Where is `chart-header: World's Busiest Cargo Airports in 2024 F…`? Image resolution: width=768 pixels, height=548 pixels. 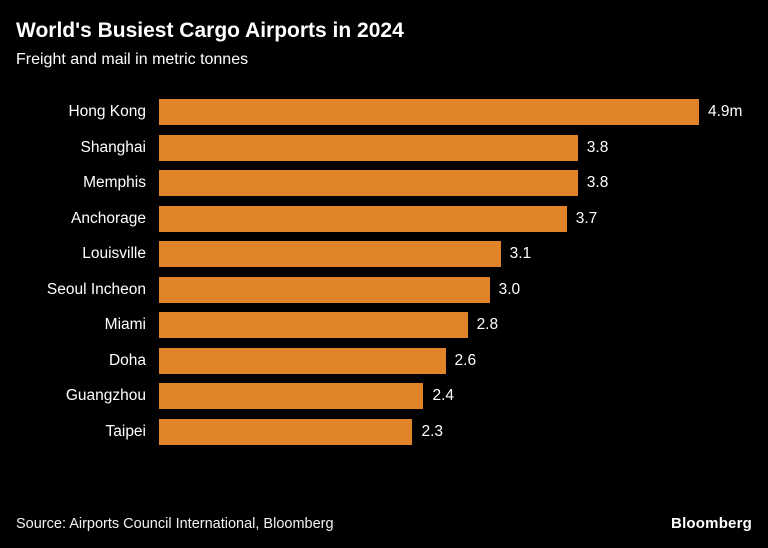
chart-header: World's Busiest Cargo Airports in 2024 F… is located at coordinates (384, 43).